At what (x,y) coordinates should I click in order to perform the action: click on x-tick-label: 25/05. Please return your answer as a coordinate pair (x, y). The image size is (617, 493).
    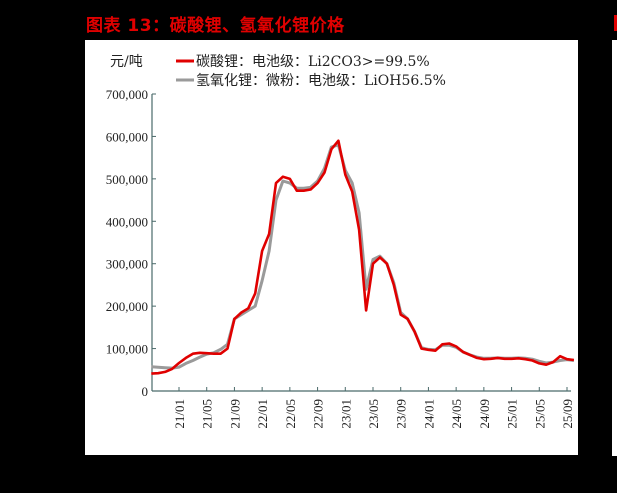
    Looking at the image, I should click on (539, 414).